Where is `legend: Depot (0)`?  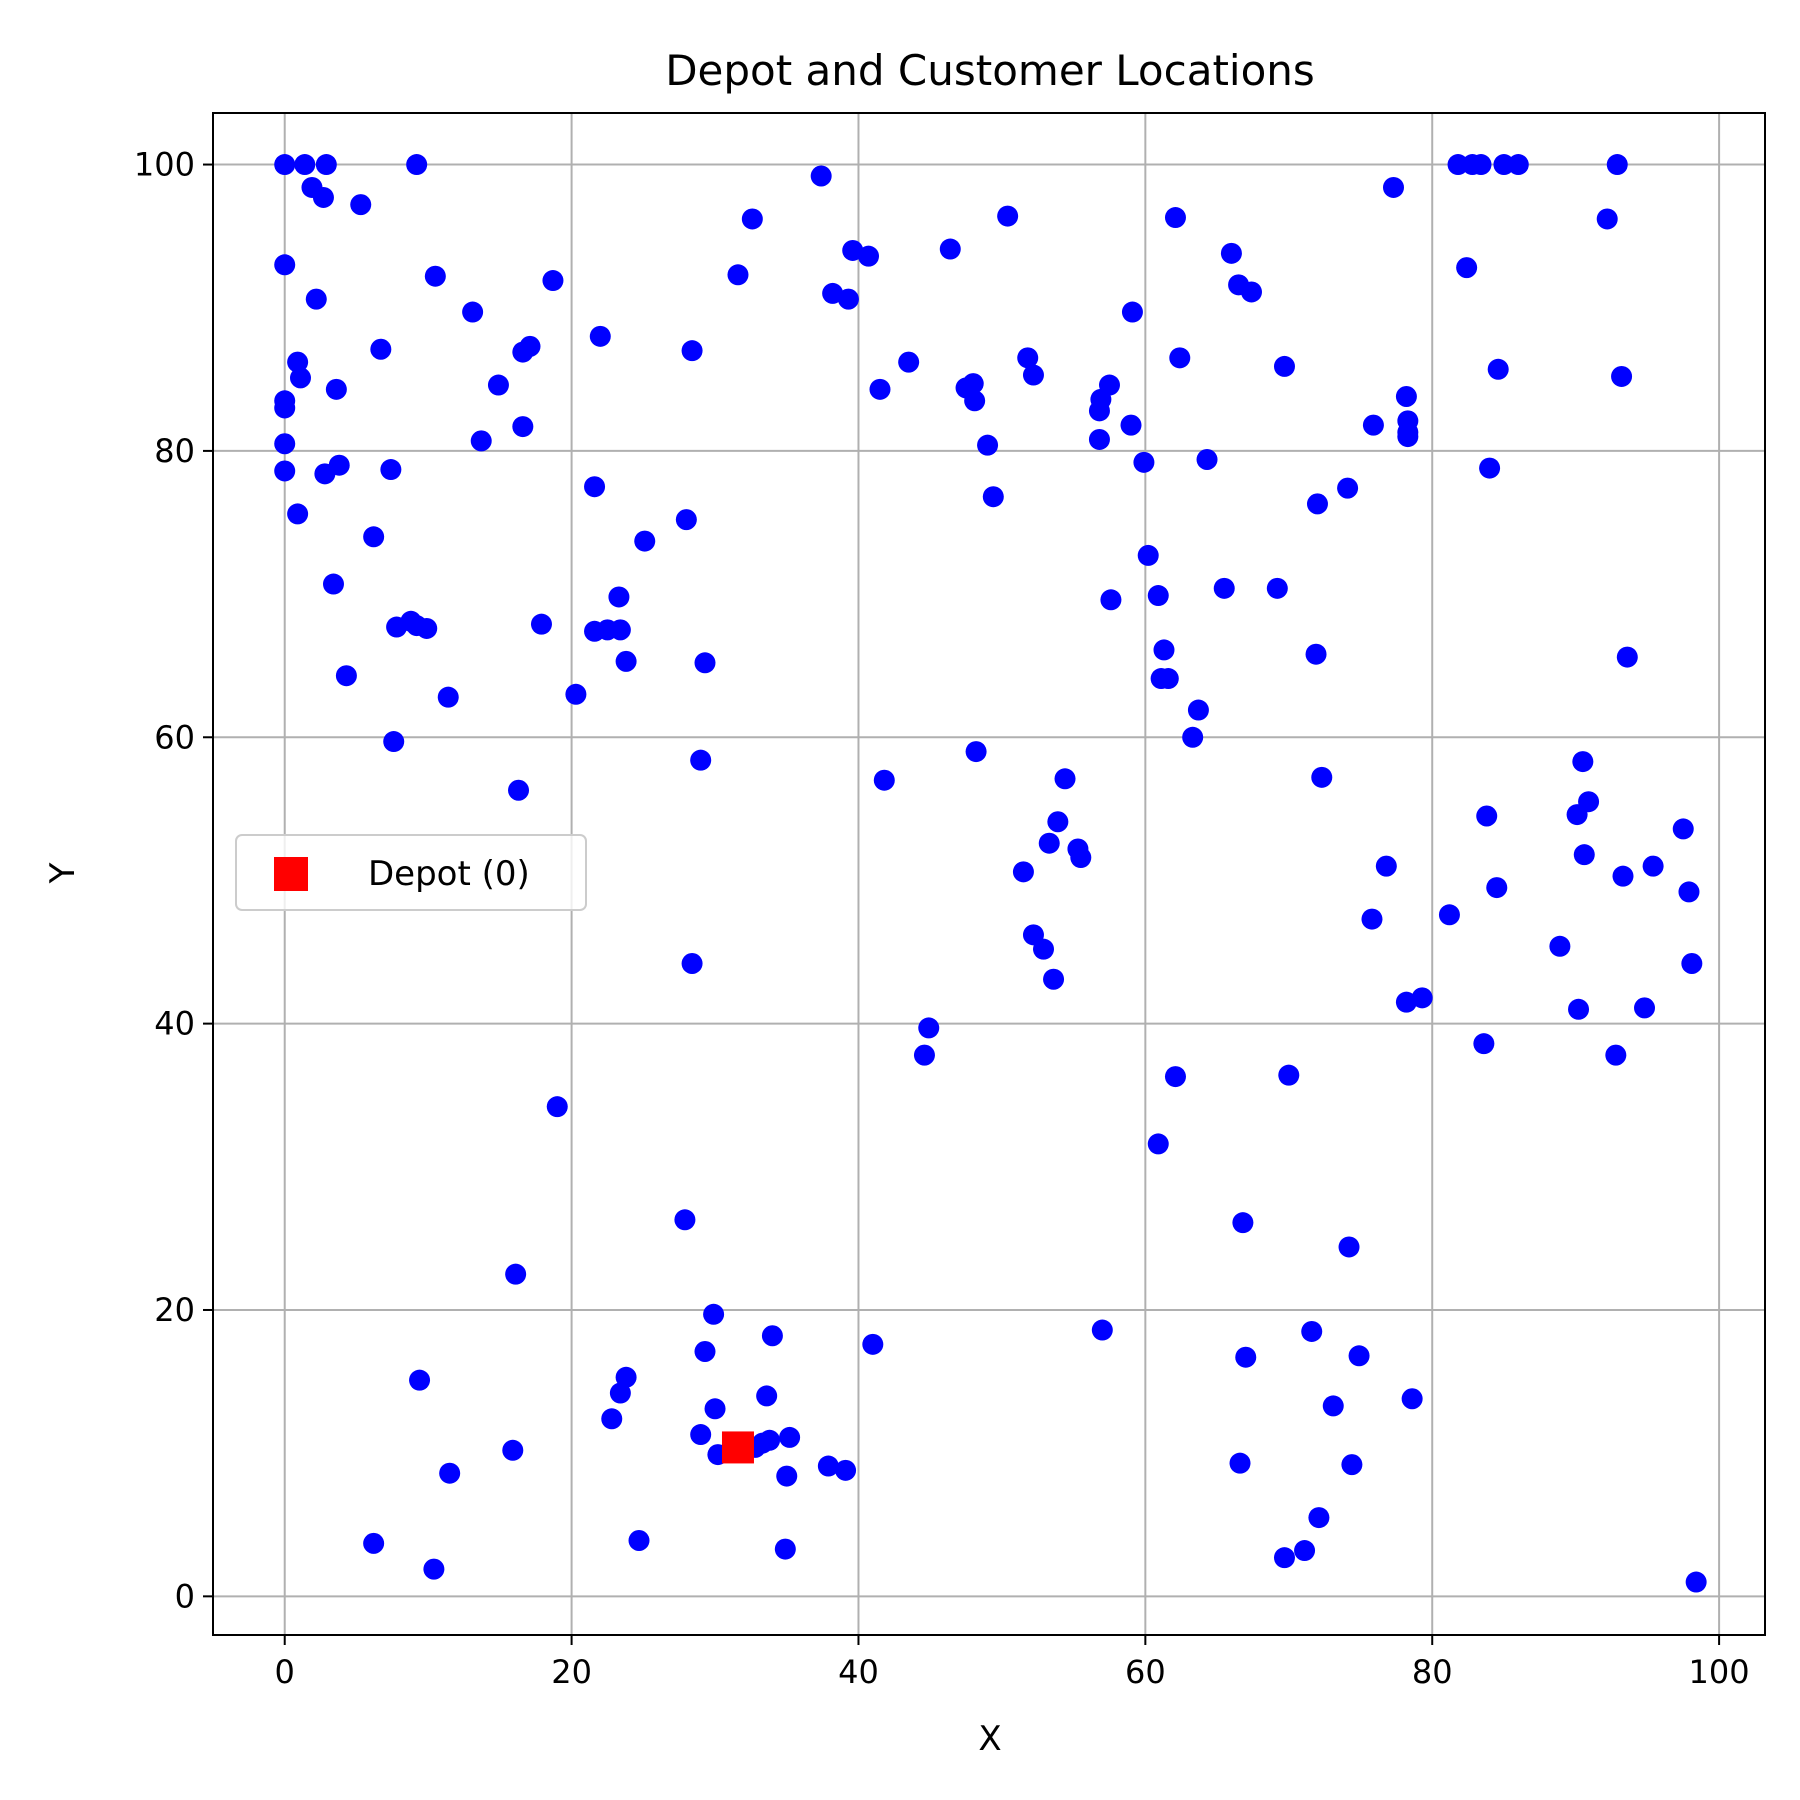
legend: Depot (0) is located at coordinates (411, 872).